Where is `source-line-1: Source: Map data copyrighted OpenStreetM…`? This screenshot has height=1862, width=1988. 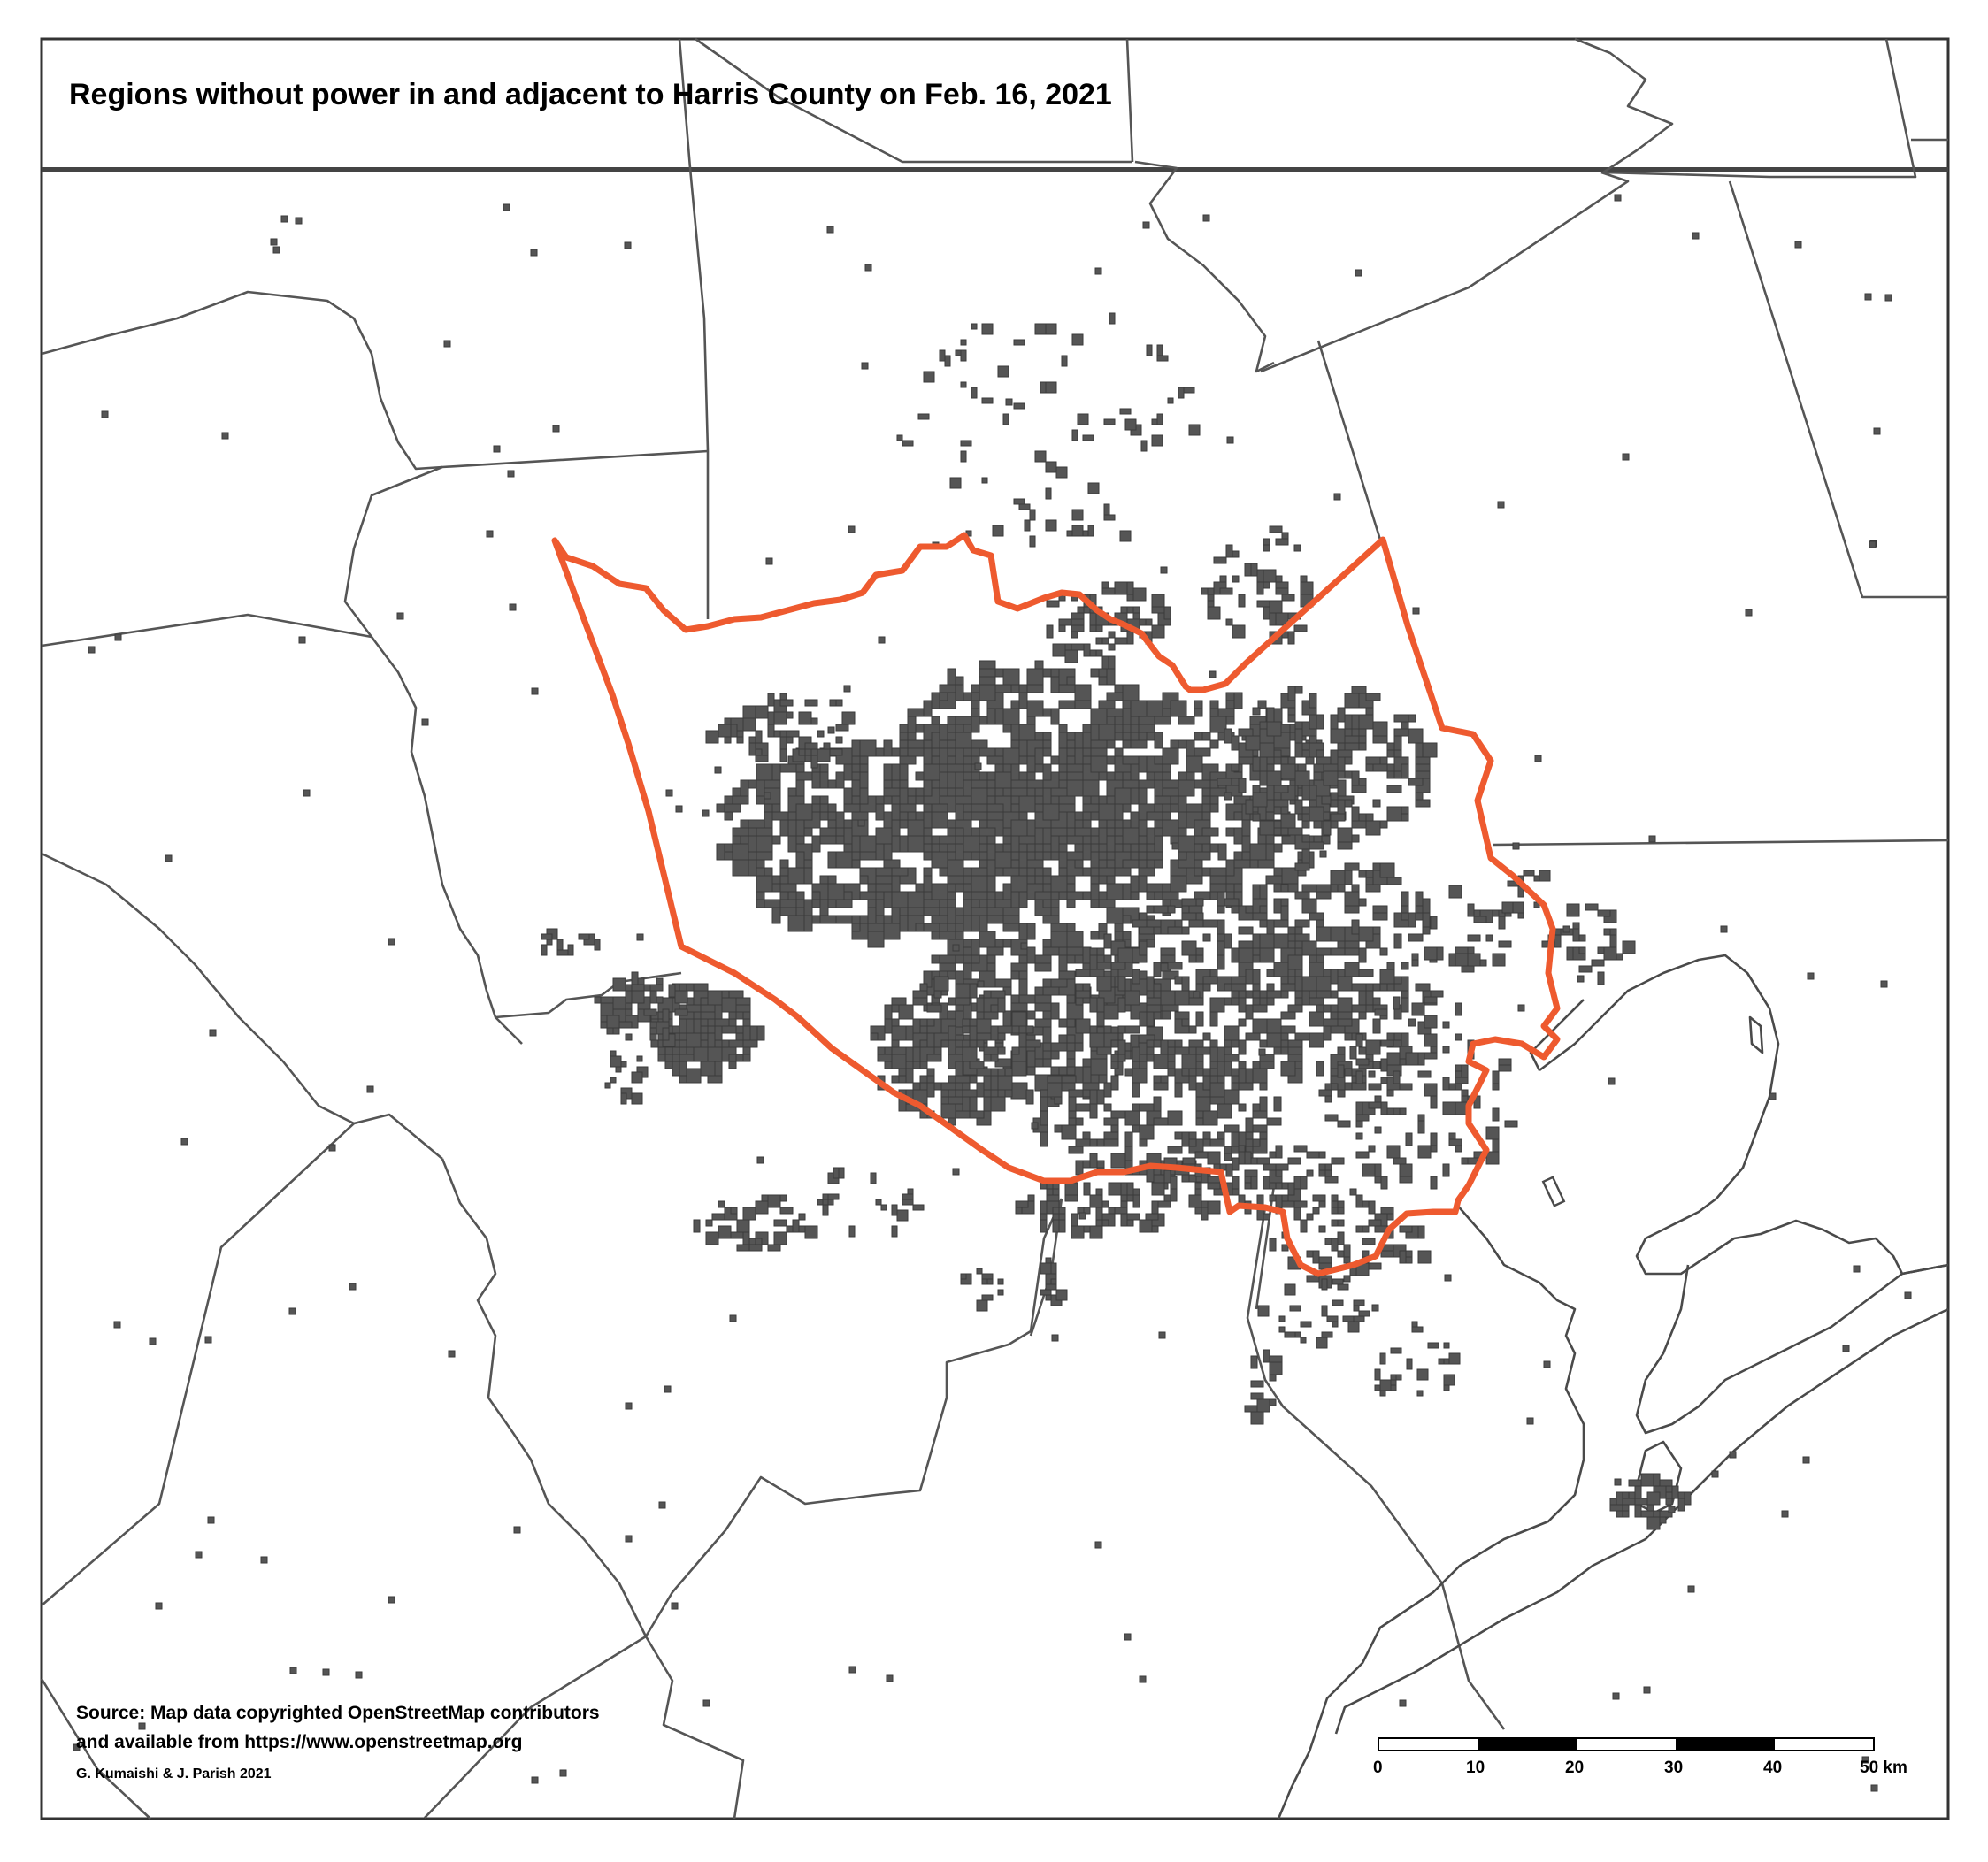 source-line-1: Source: Map data copyrighted OpenStreetM… is located at coordinates (338, 1713).